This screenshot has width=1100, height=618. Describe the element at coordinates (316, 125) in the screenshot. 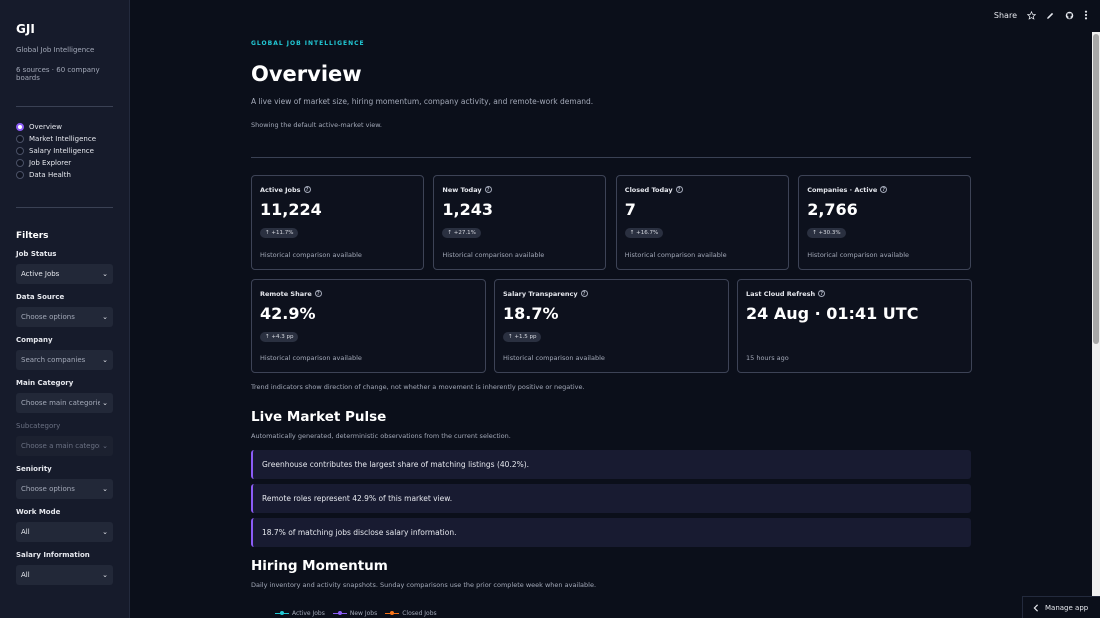

I see `page-note: Showing the default active-market view.` at that location.